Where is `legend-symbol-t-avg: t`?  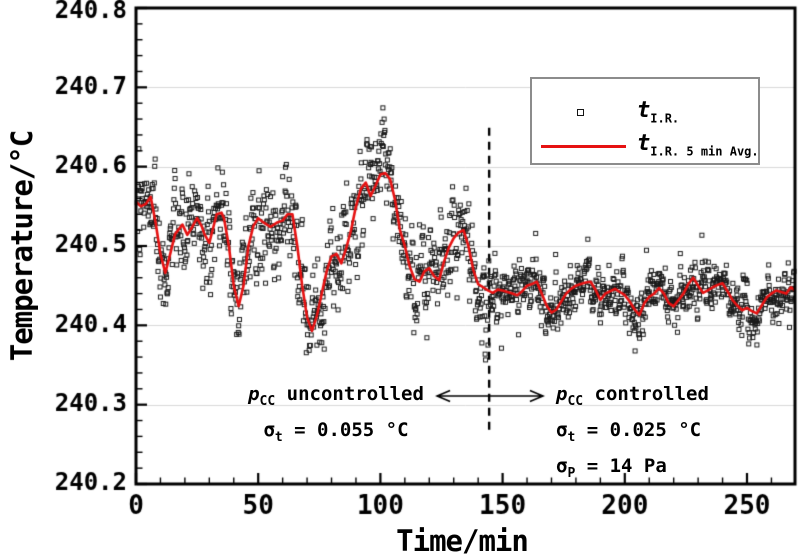
legend-symbol-t-avg: t is located at coordinates (644, 143).